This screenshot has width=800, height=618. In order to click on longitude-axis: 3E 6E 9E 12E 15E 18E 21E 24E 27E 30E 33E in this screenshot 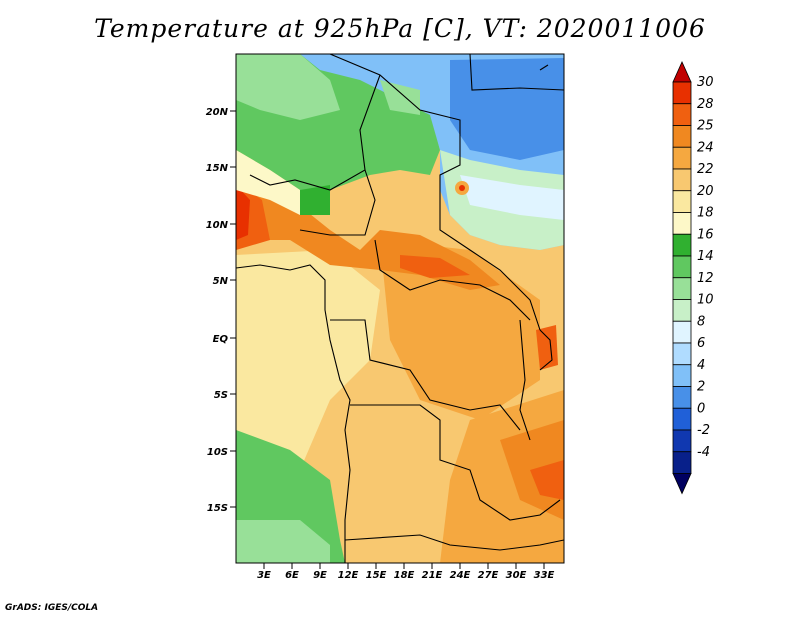, I will do `click(406, 572)`.